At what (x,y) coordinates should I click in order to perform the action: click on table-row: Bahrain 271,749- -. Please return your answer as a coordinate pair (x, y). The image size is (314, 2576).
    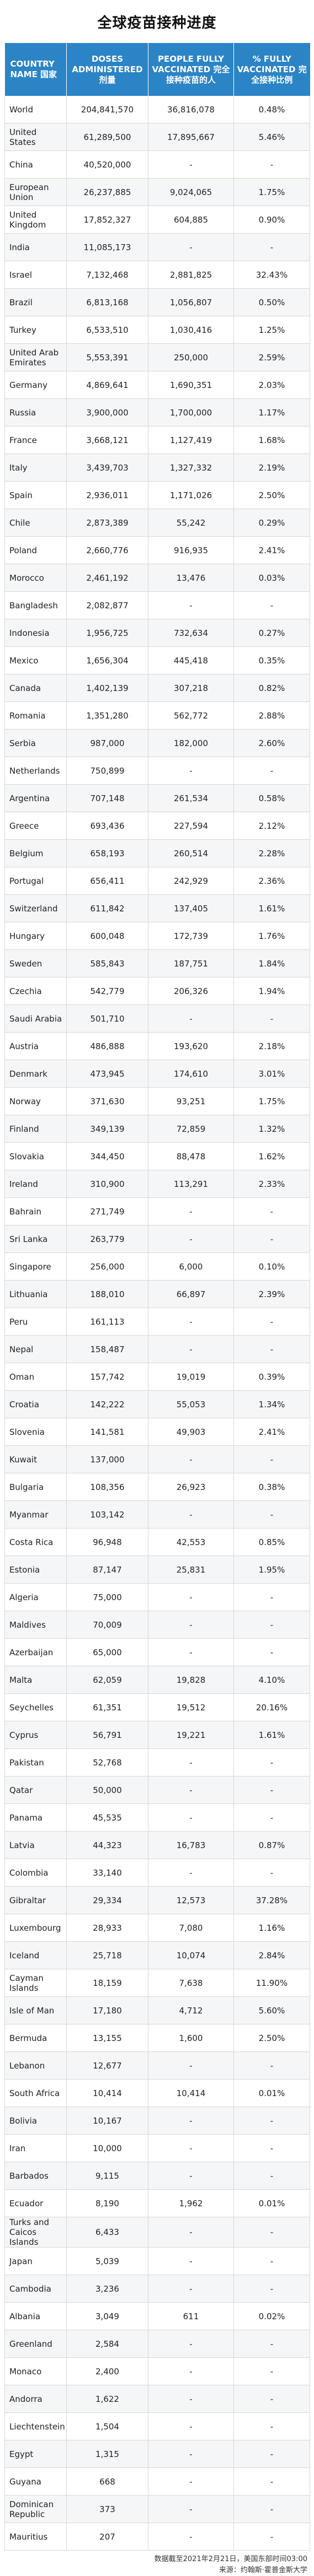
    Looking at the image, I should click on (157, 1211).